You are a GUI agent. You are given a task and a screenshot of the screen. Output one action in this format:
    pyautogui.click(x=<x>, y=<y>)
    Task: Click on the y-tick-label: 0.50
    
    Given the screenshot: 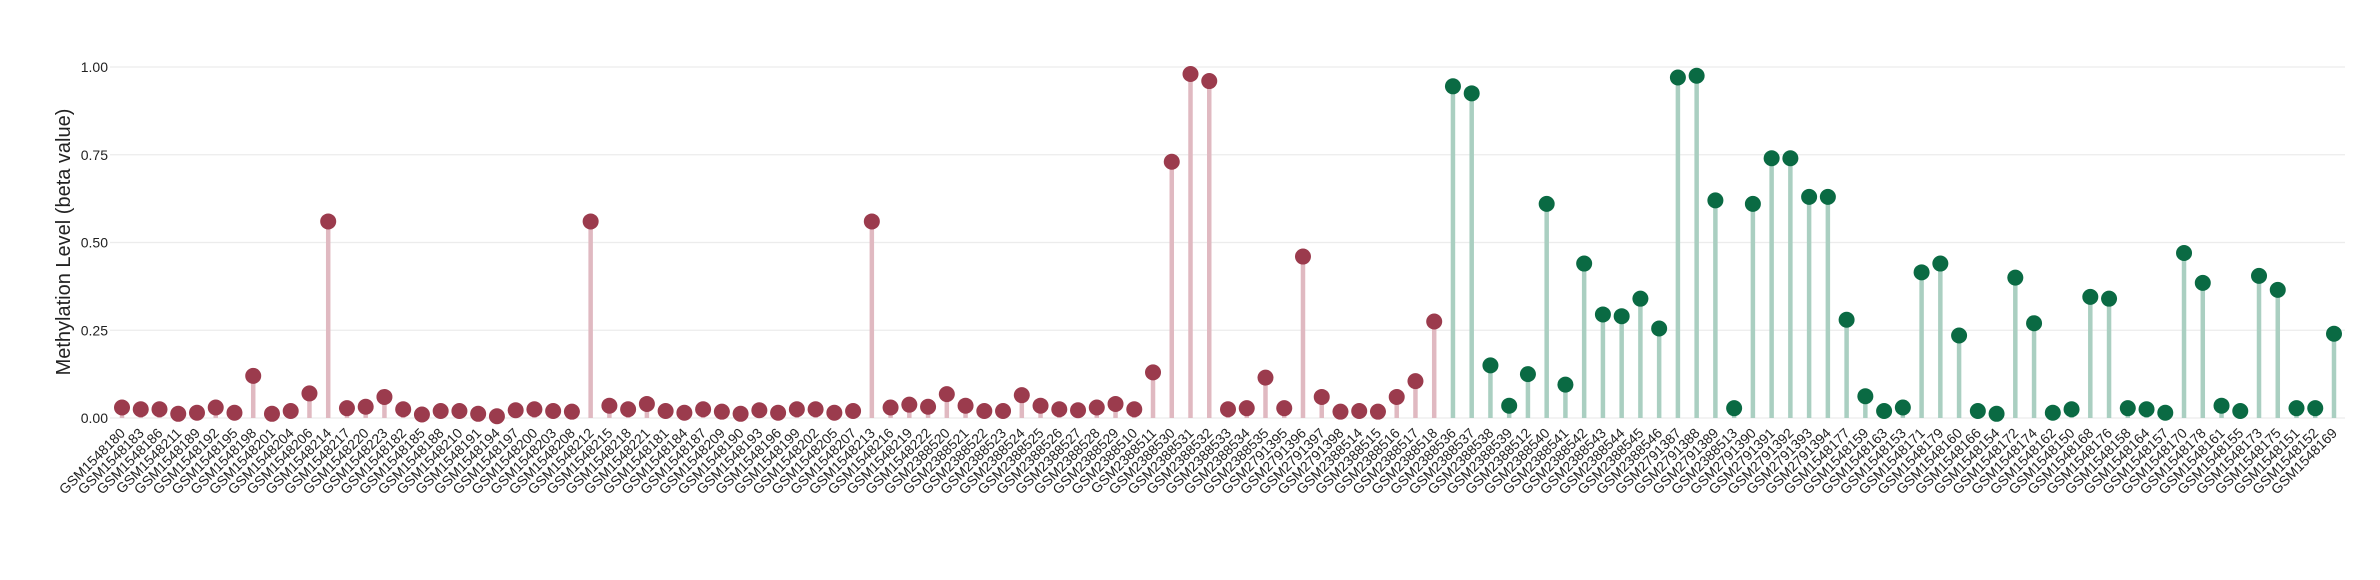 What is the action you would take?
    pyautogui.click(x=94, y=243)
    